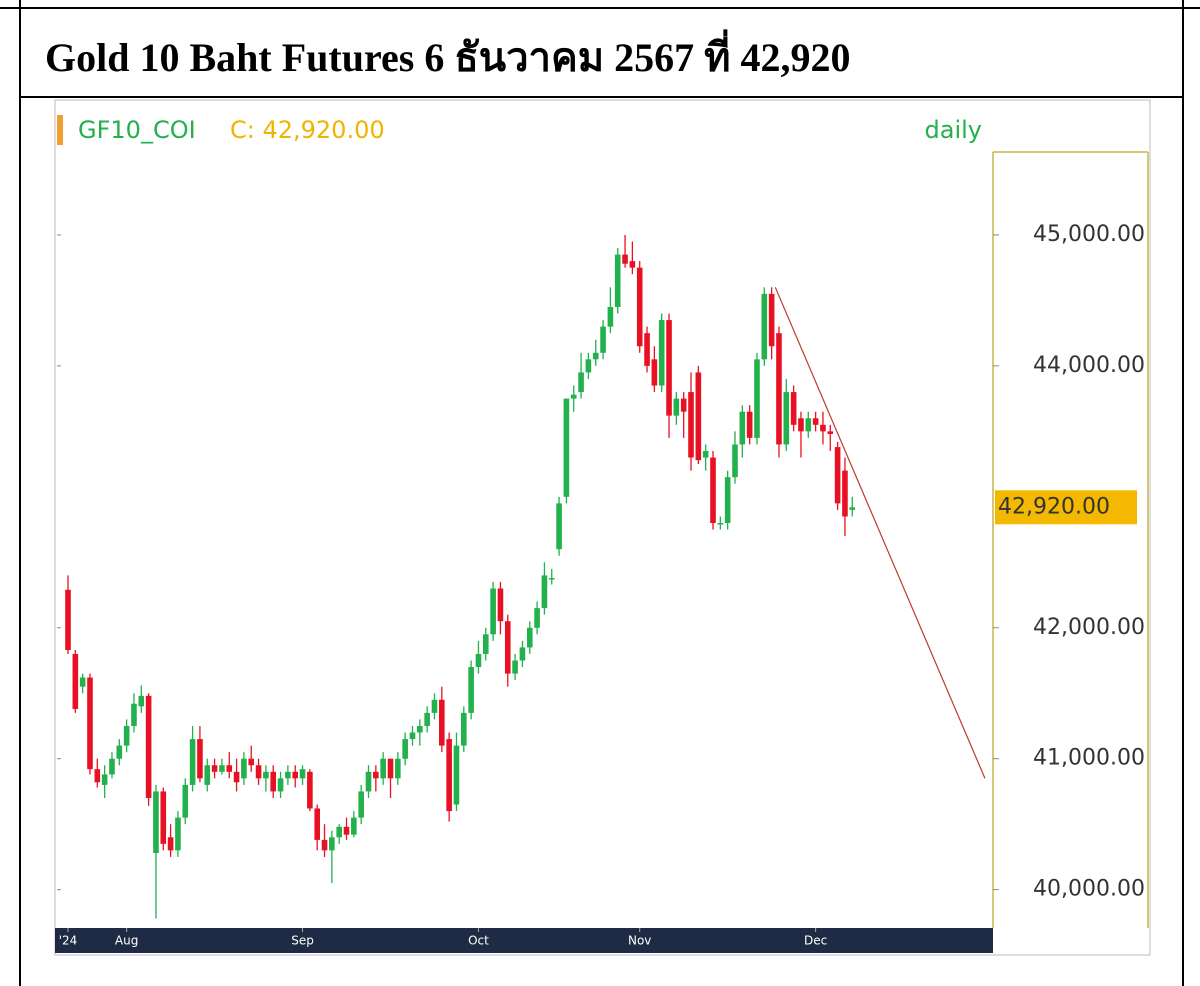 The image size is (1200, 986). What do you see at coordinates (302, 941) in the screenshot?
I see `x-tick-label: Sep` at bounding box center [302, 941].